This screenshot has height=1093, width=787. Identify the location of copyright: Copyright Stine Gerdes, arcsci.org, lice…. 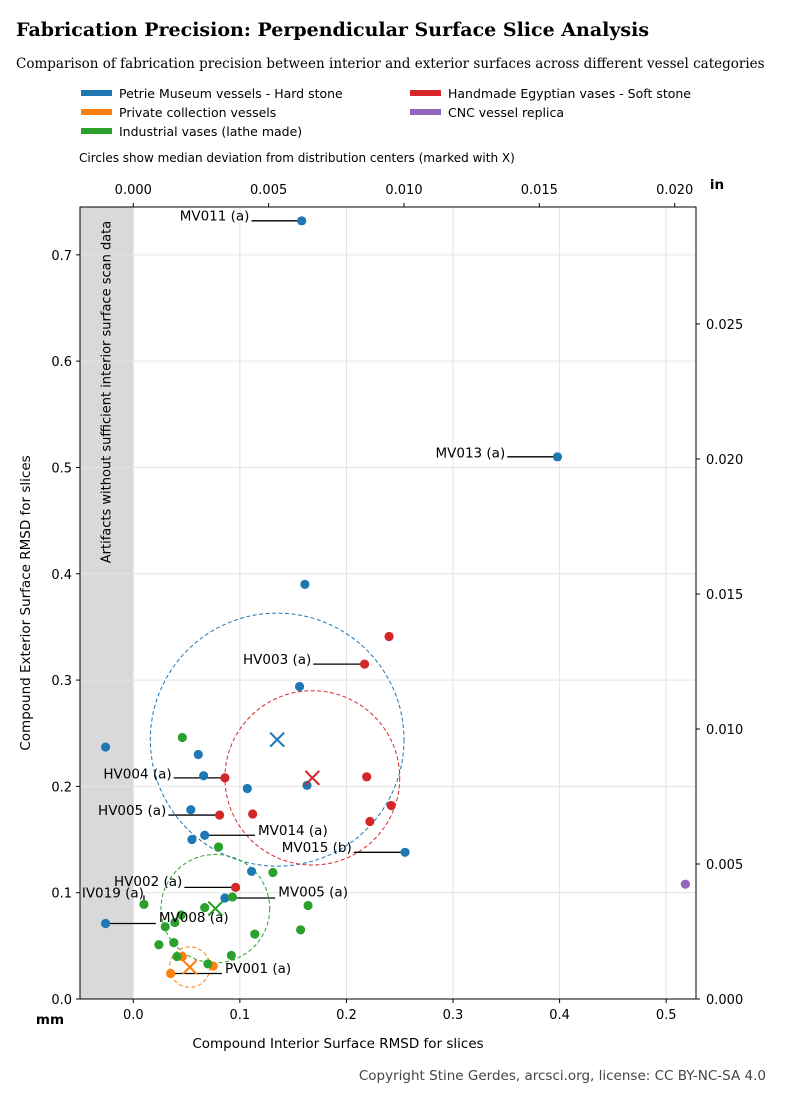
(562, 1076).